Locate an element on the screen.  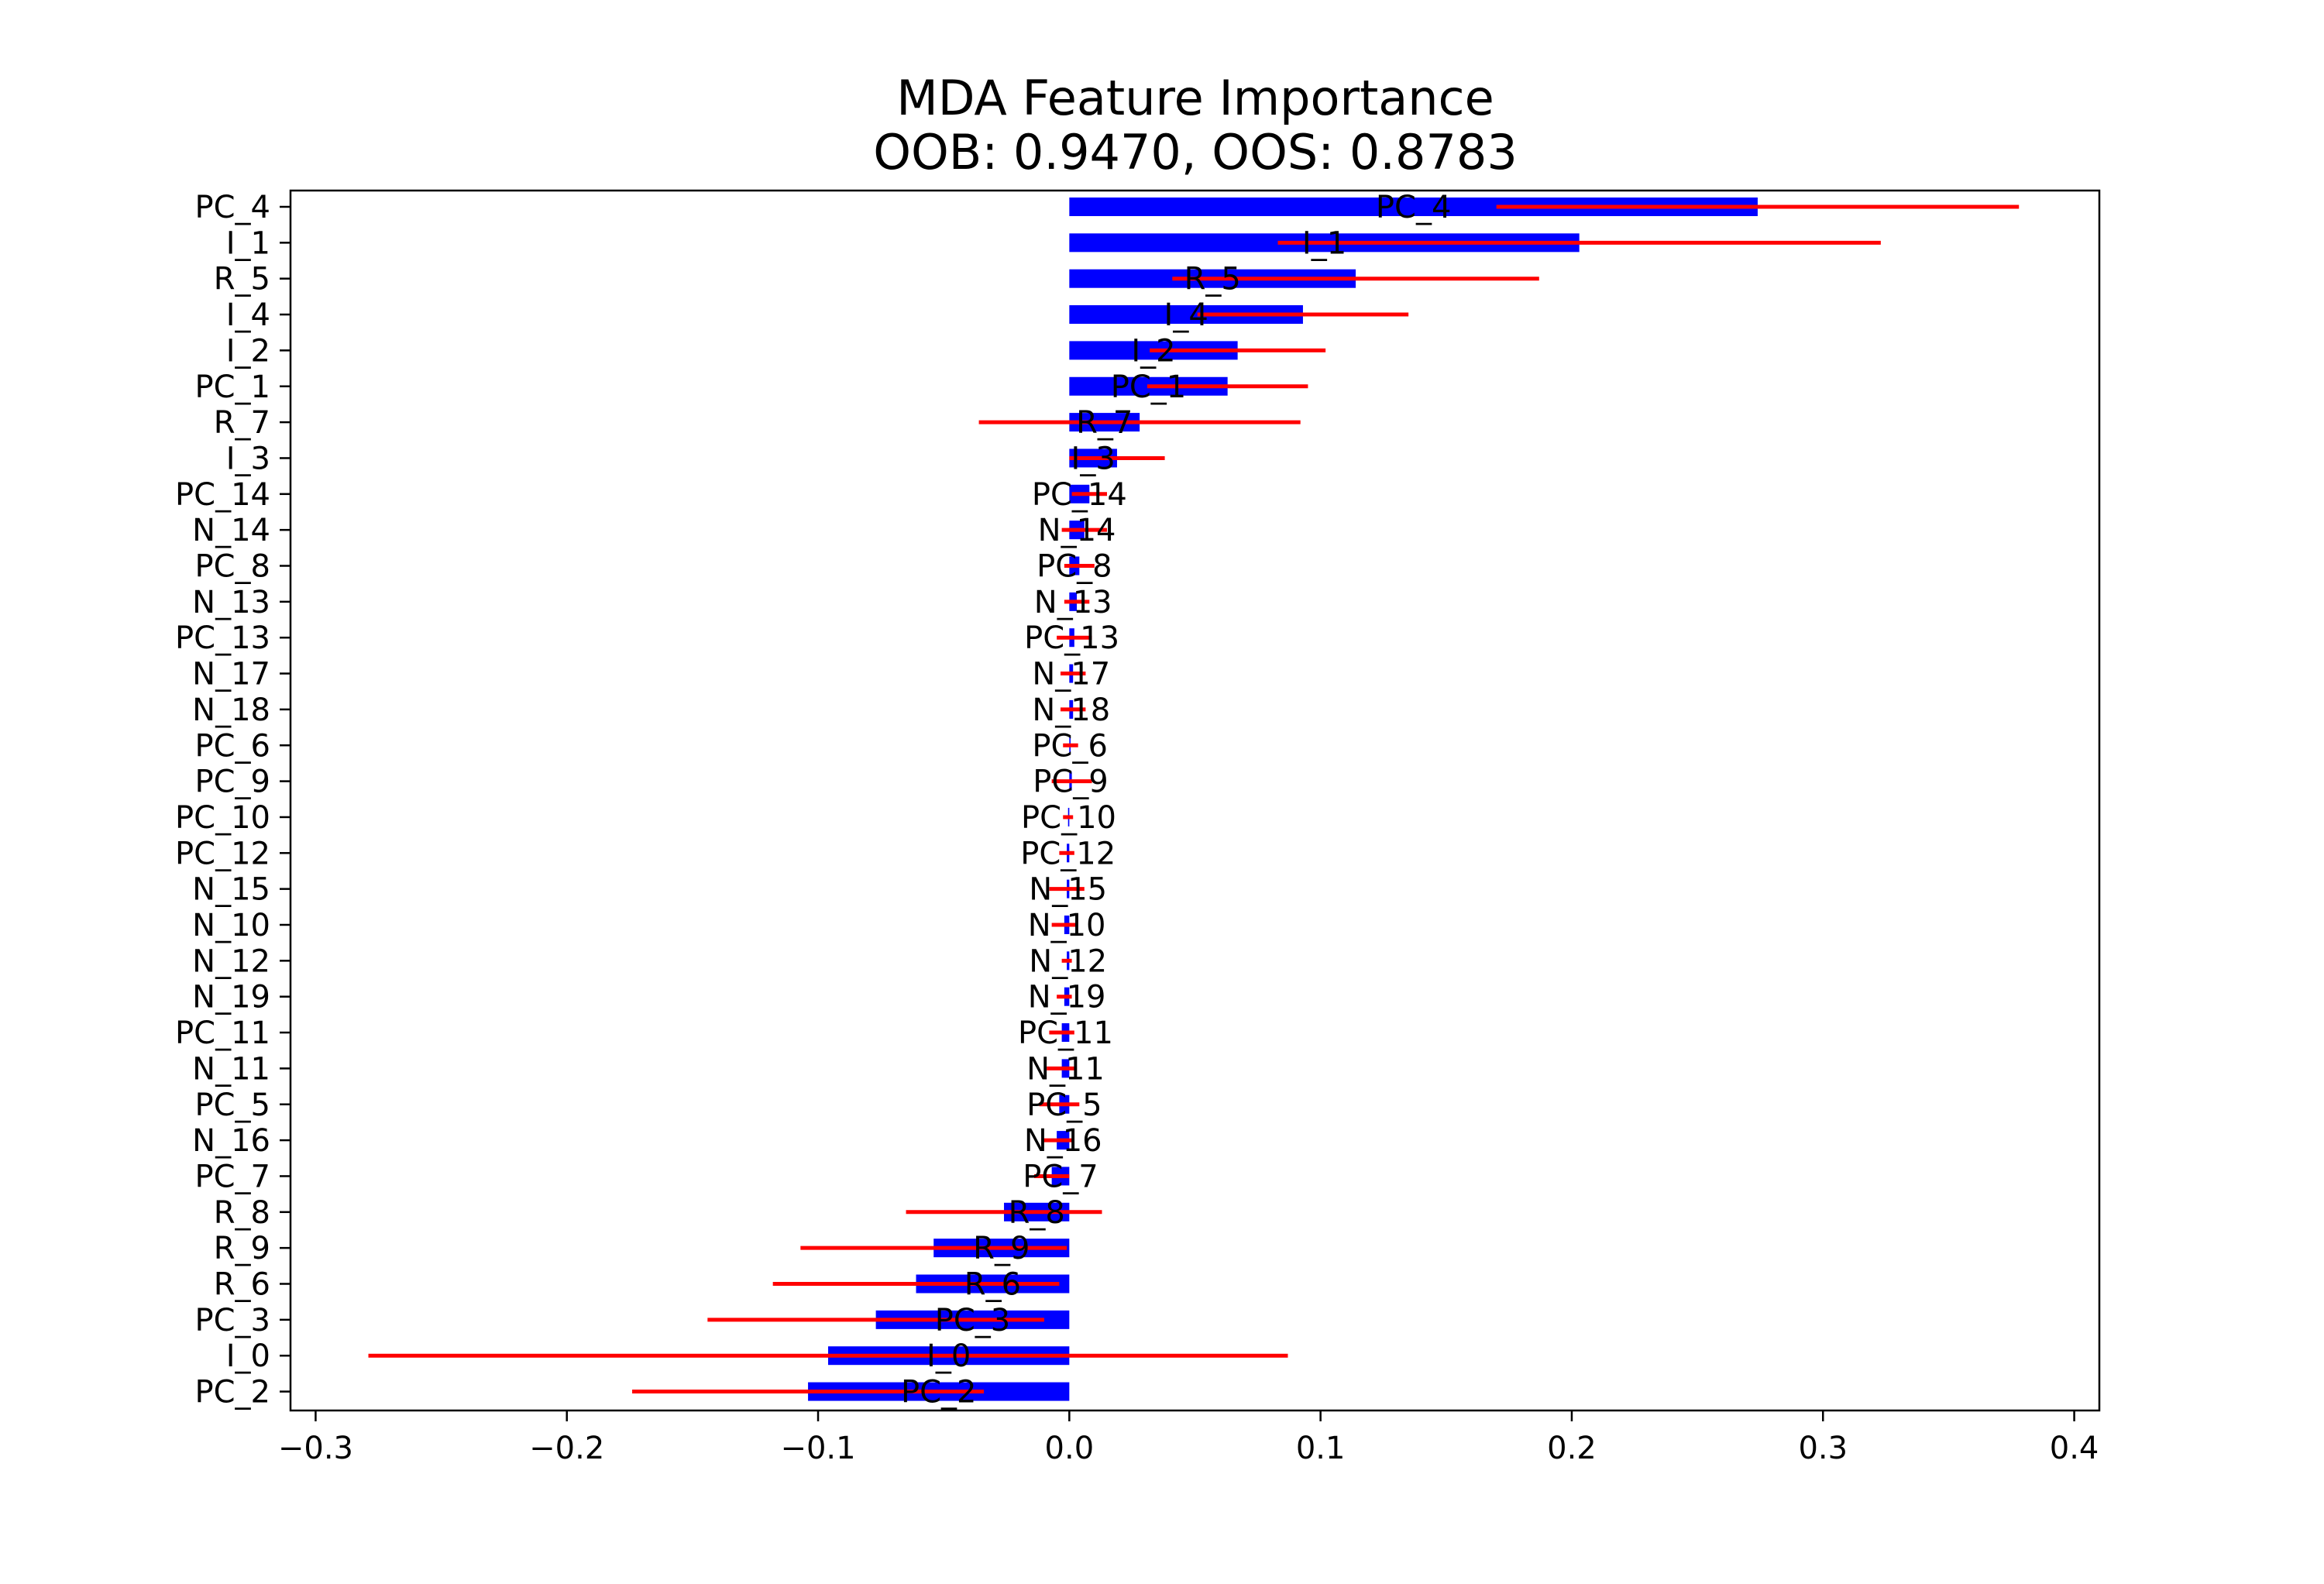
y-tick-label-PC_6: PC_6 is located at coordinates (233, 746).